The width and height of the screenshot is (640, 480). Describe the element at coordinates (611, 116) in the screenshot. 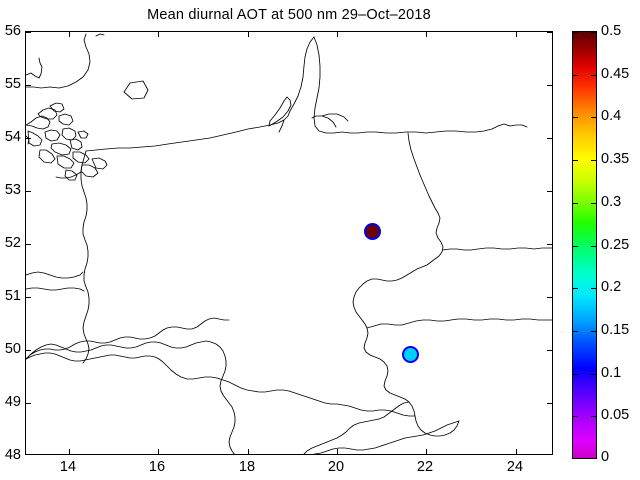

I see `colorbar-tick-label: 0.4` at that location.